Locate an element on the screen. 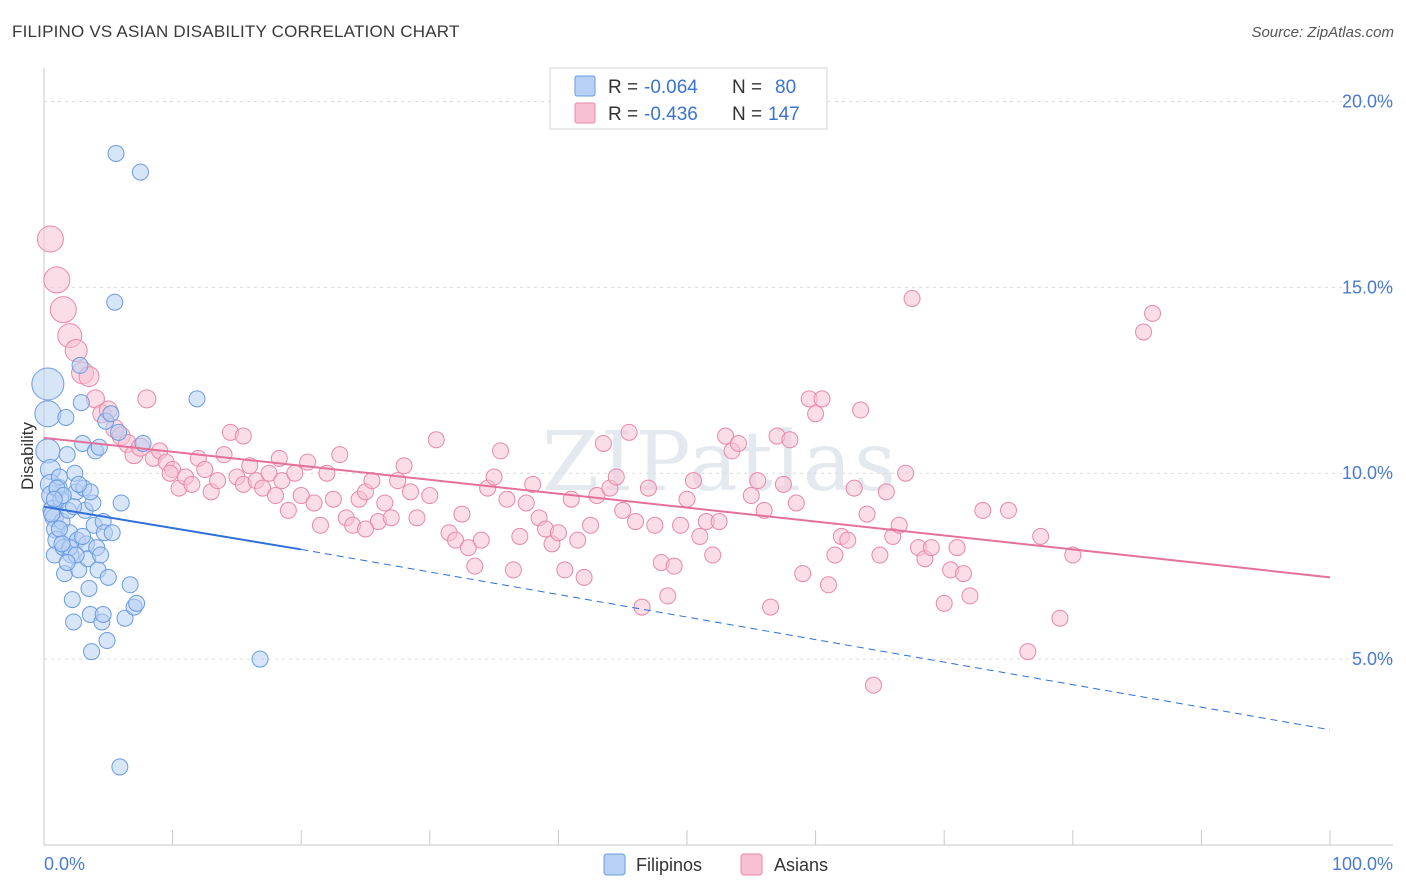 The image size is (1406, 892). filipinos-trendline is located at coordinates (172, 528).